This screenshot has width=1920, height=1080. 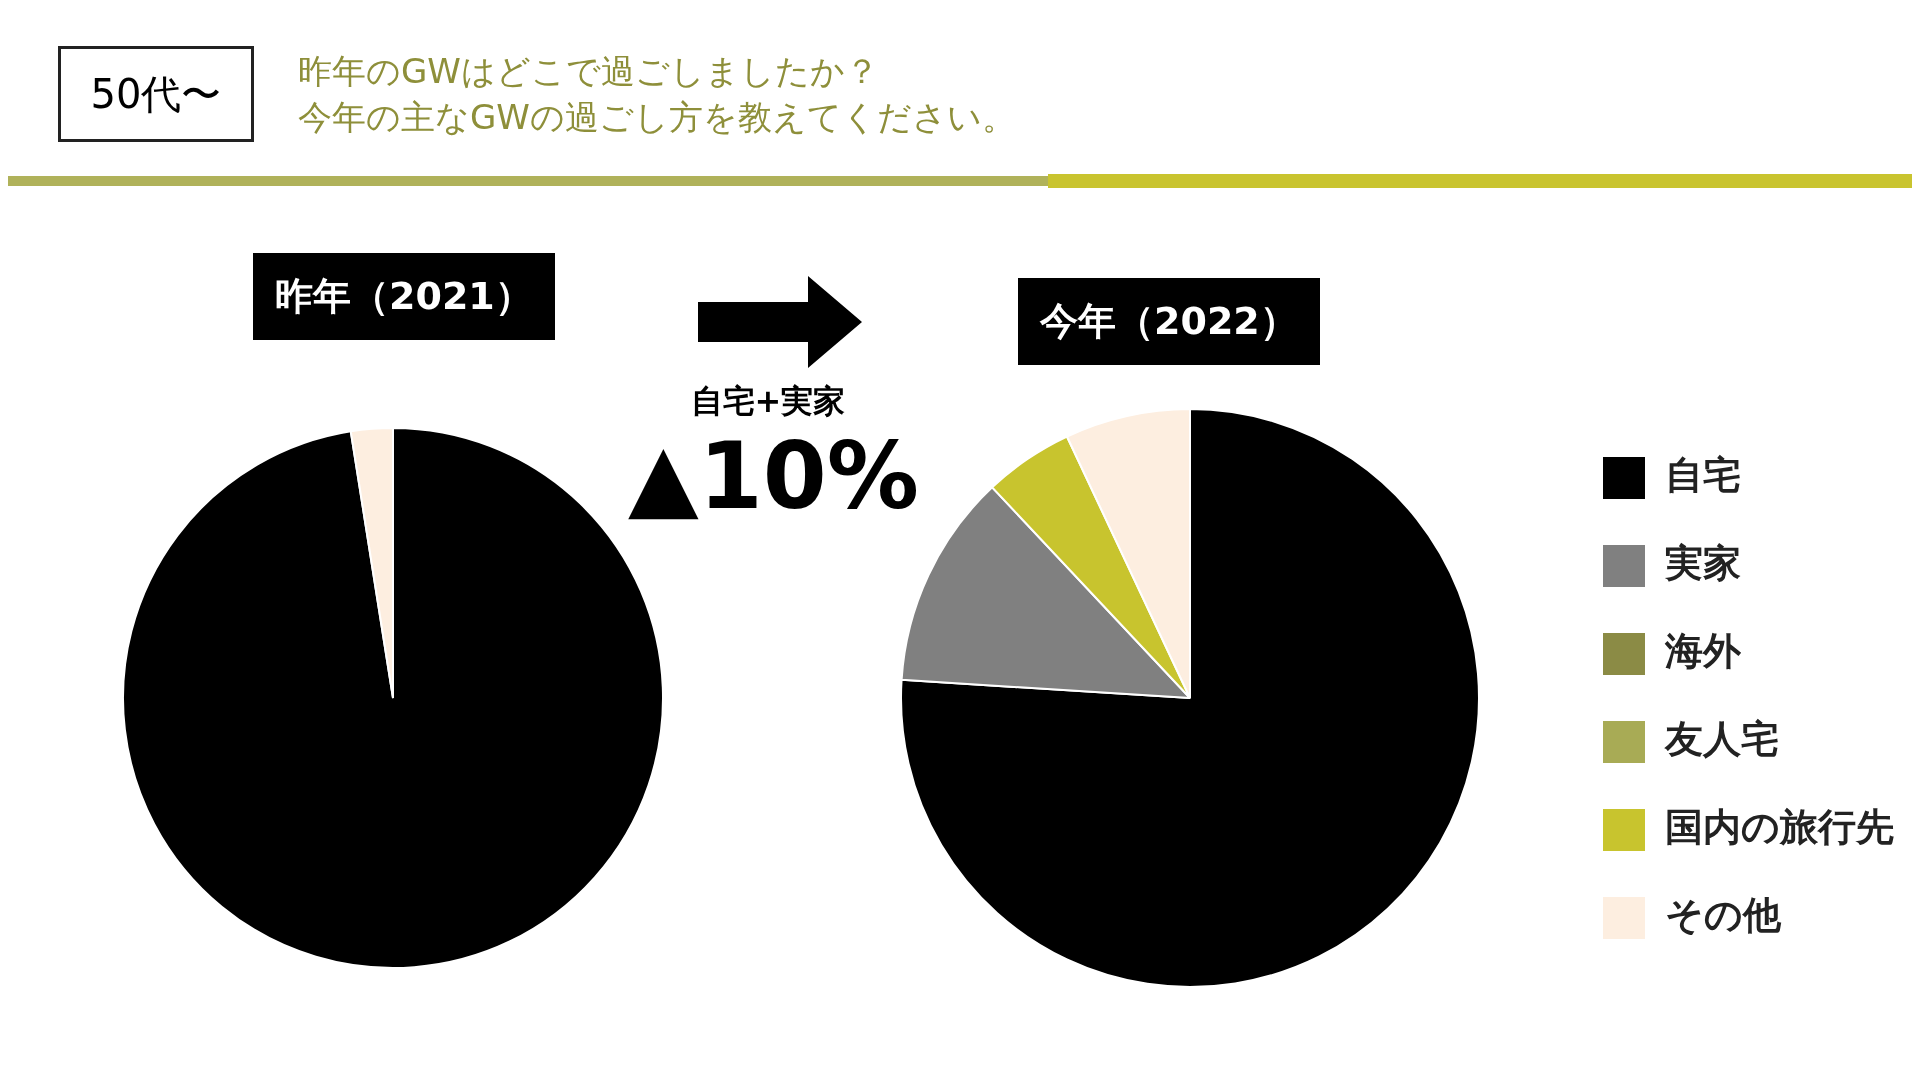 I want to click on text: 自宅+実家, so click(x=768, y=401).